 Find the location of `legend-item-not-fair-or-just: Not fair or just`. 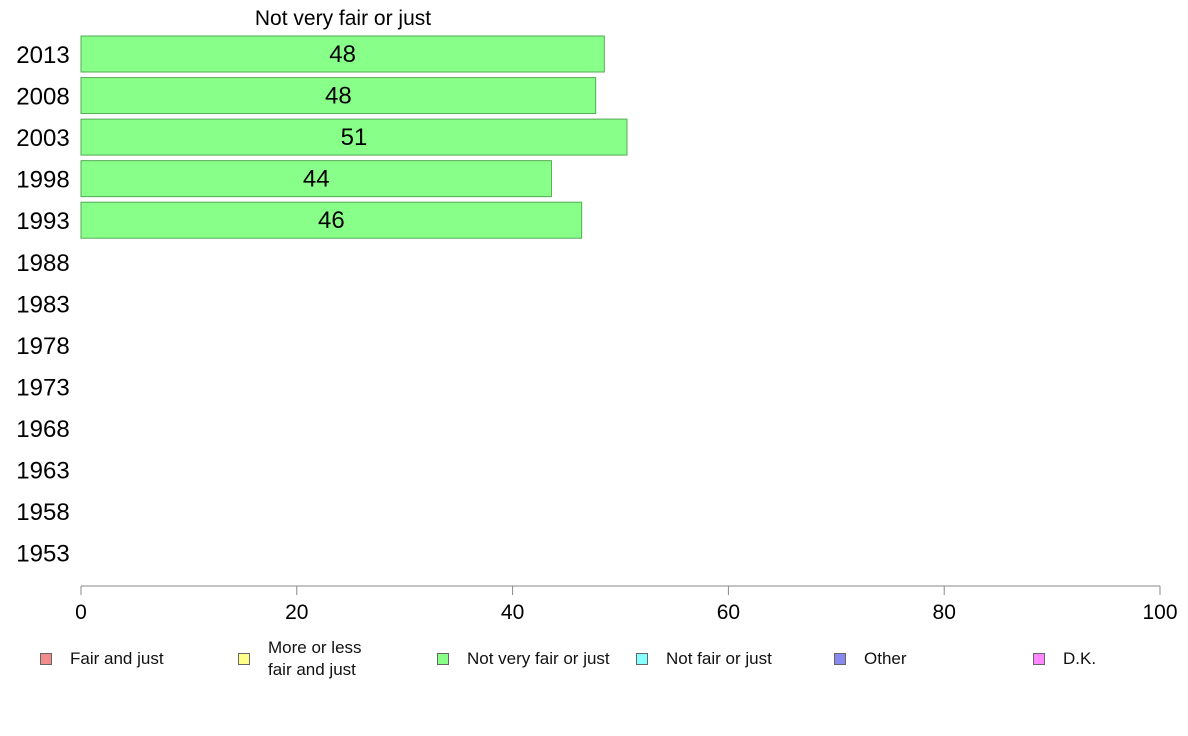

legend-item-not-fair-or-just: Not fair or just is located at coordinates (704, 659).